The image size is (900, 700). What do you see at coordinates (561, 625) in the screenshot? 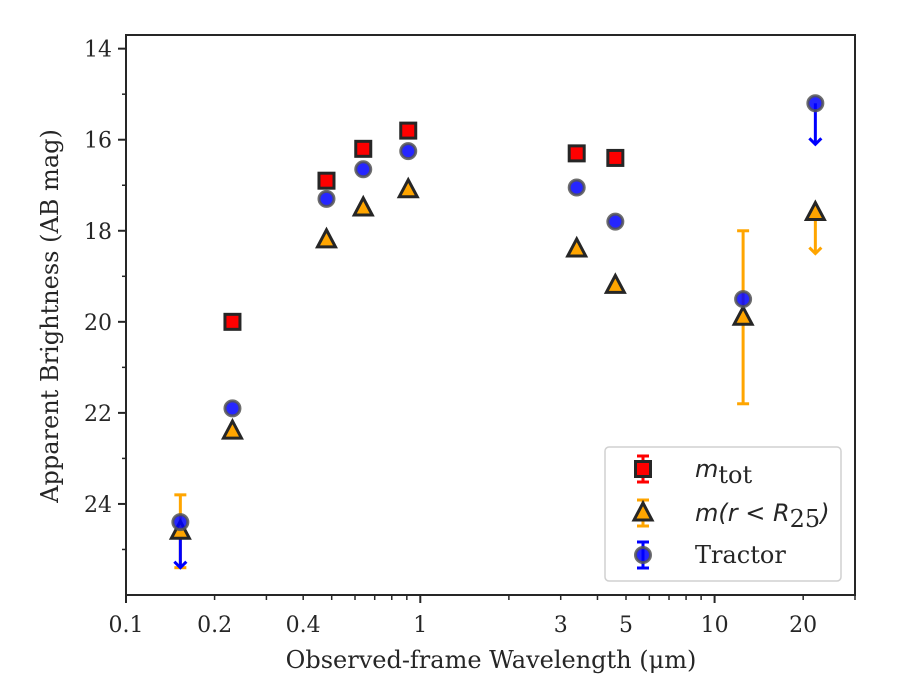
I see `x-tick-label: 3` at bounding box center [561, 625].